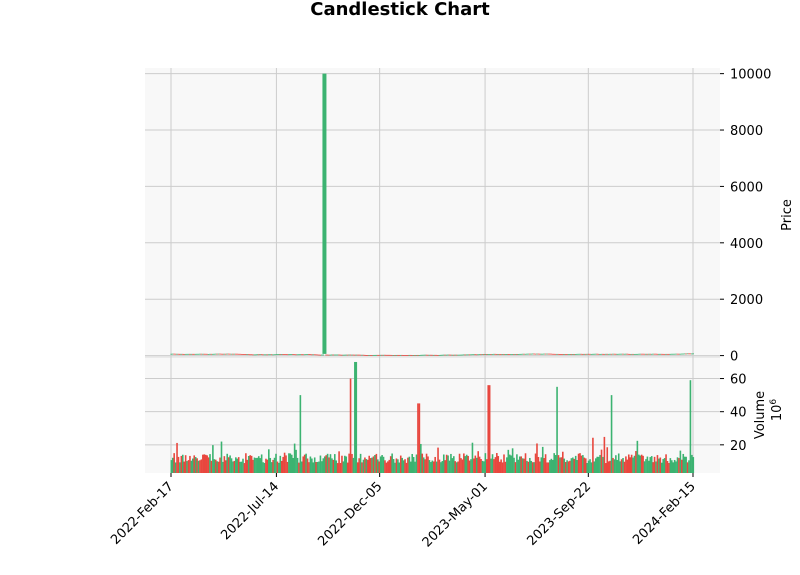  I want to click on price-tick-label: 4000, so click(746, 244).